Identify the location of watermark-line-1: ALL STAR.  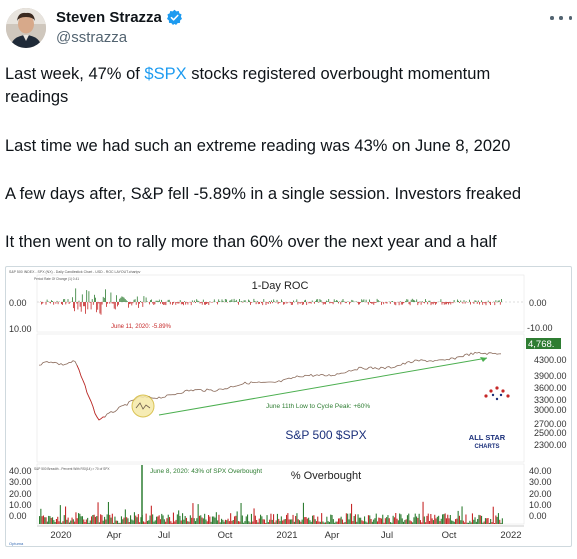
(487, 437).